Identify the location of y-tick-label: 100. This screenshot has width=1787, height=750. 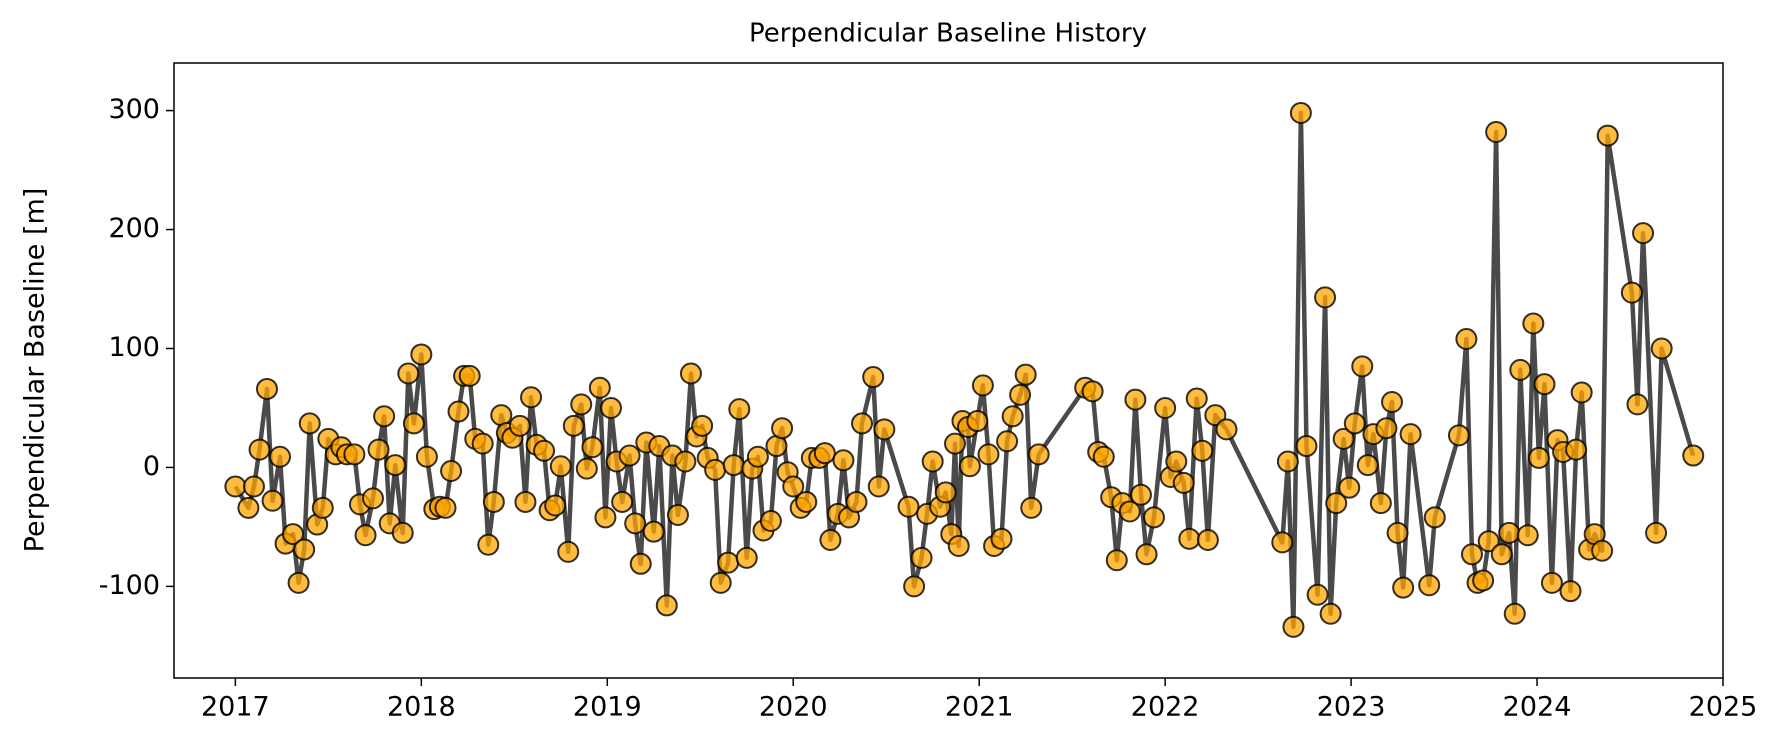
(134, 347).